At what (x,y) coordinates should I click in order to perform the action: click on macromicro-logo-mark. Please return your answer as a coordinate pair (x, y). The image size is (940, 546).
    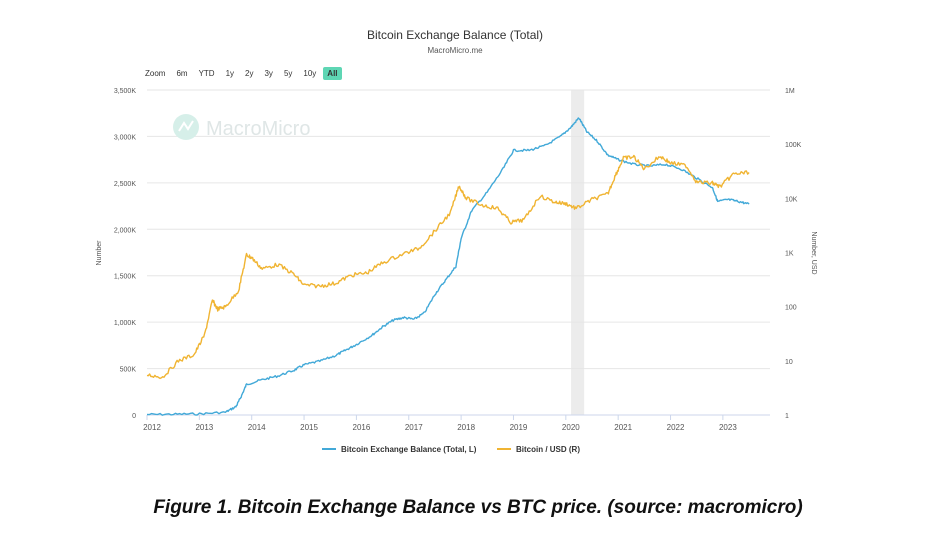
    Looking at the image, I should click on (186, 126).